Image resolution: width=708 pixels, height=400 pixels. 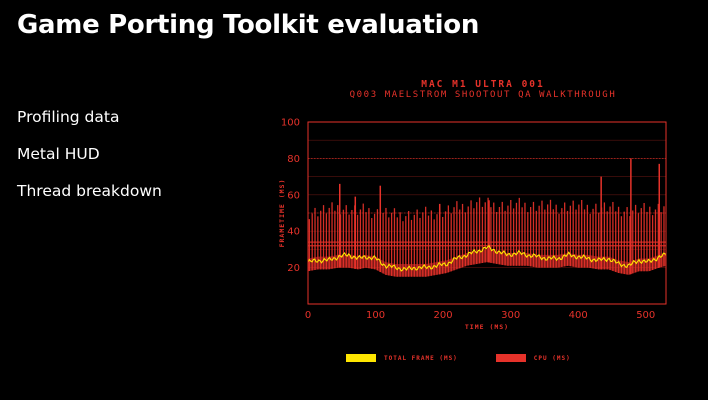 What do you see at coordinates (645, 315) in the screenshot?
I see `x-tick-label-500: 500` at bounding box center [645, 315].